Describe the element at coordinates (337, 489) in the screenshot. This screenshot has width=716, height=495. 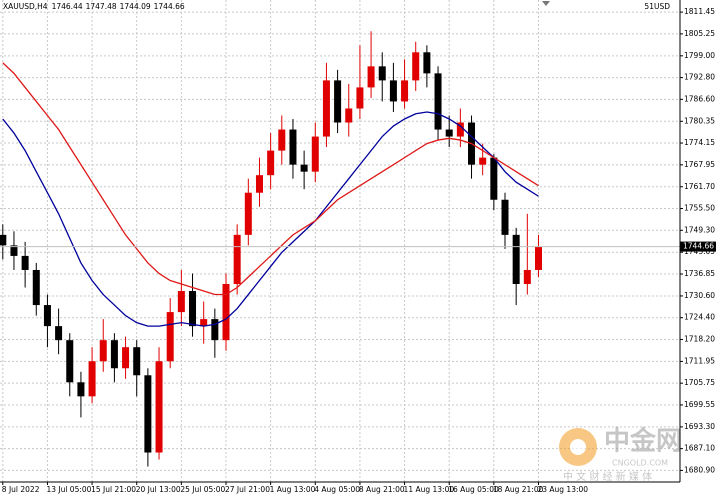
I see `x-tick-label: 4 Aug 05:00` at that location.